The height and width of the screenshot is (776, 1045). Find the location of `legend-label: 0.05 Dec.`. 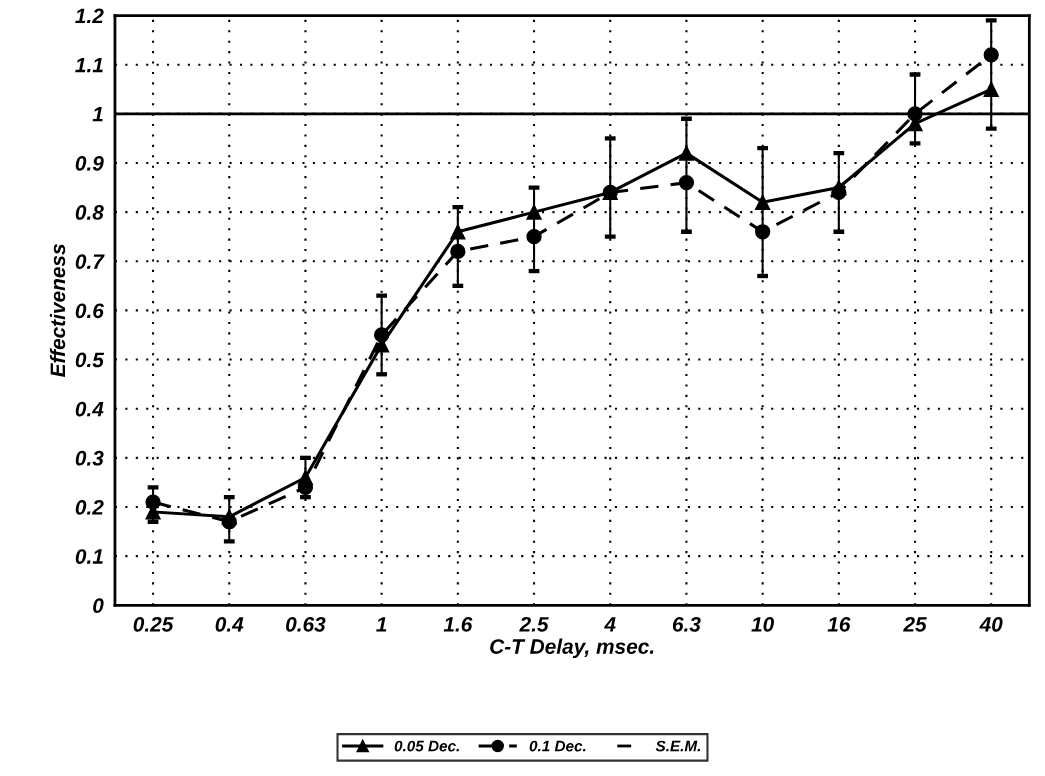

legend-label: 0.05 Dec. is located at coordinates (426, 746).